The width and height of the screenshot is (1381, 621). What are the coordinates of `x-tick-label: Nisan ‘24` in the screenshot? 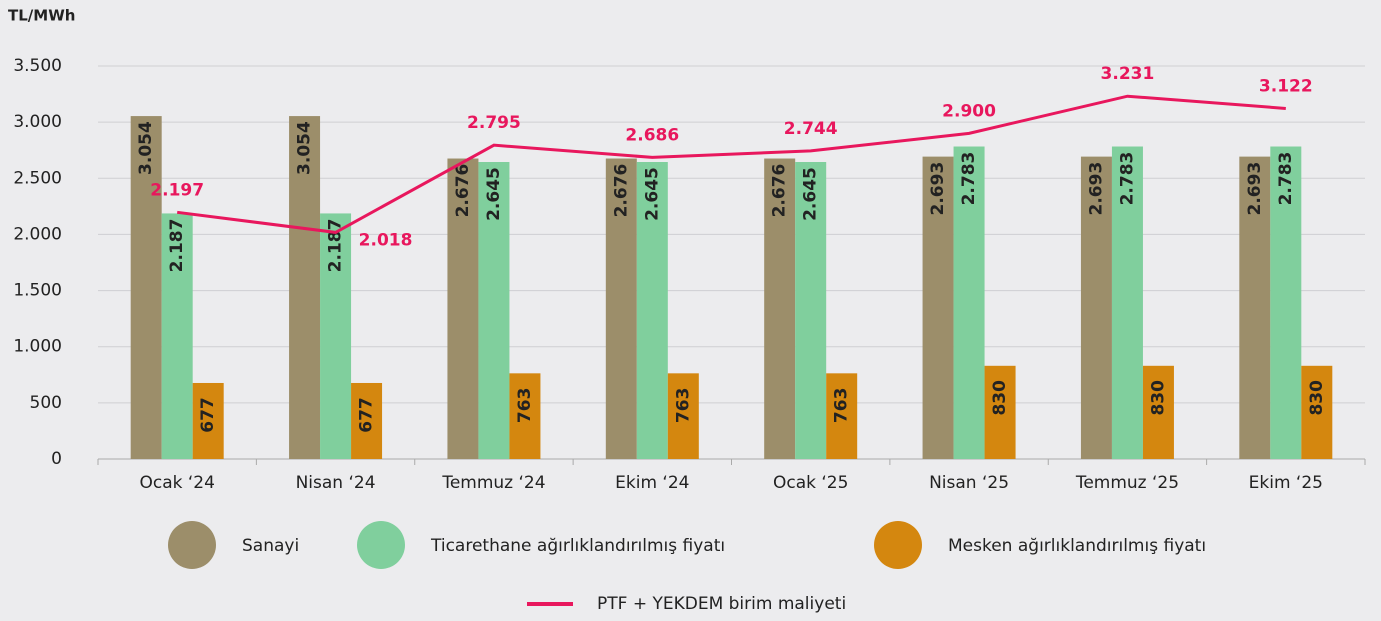 It's located at (336, 483).